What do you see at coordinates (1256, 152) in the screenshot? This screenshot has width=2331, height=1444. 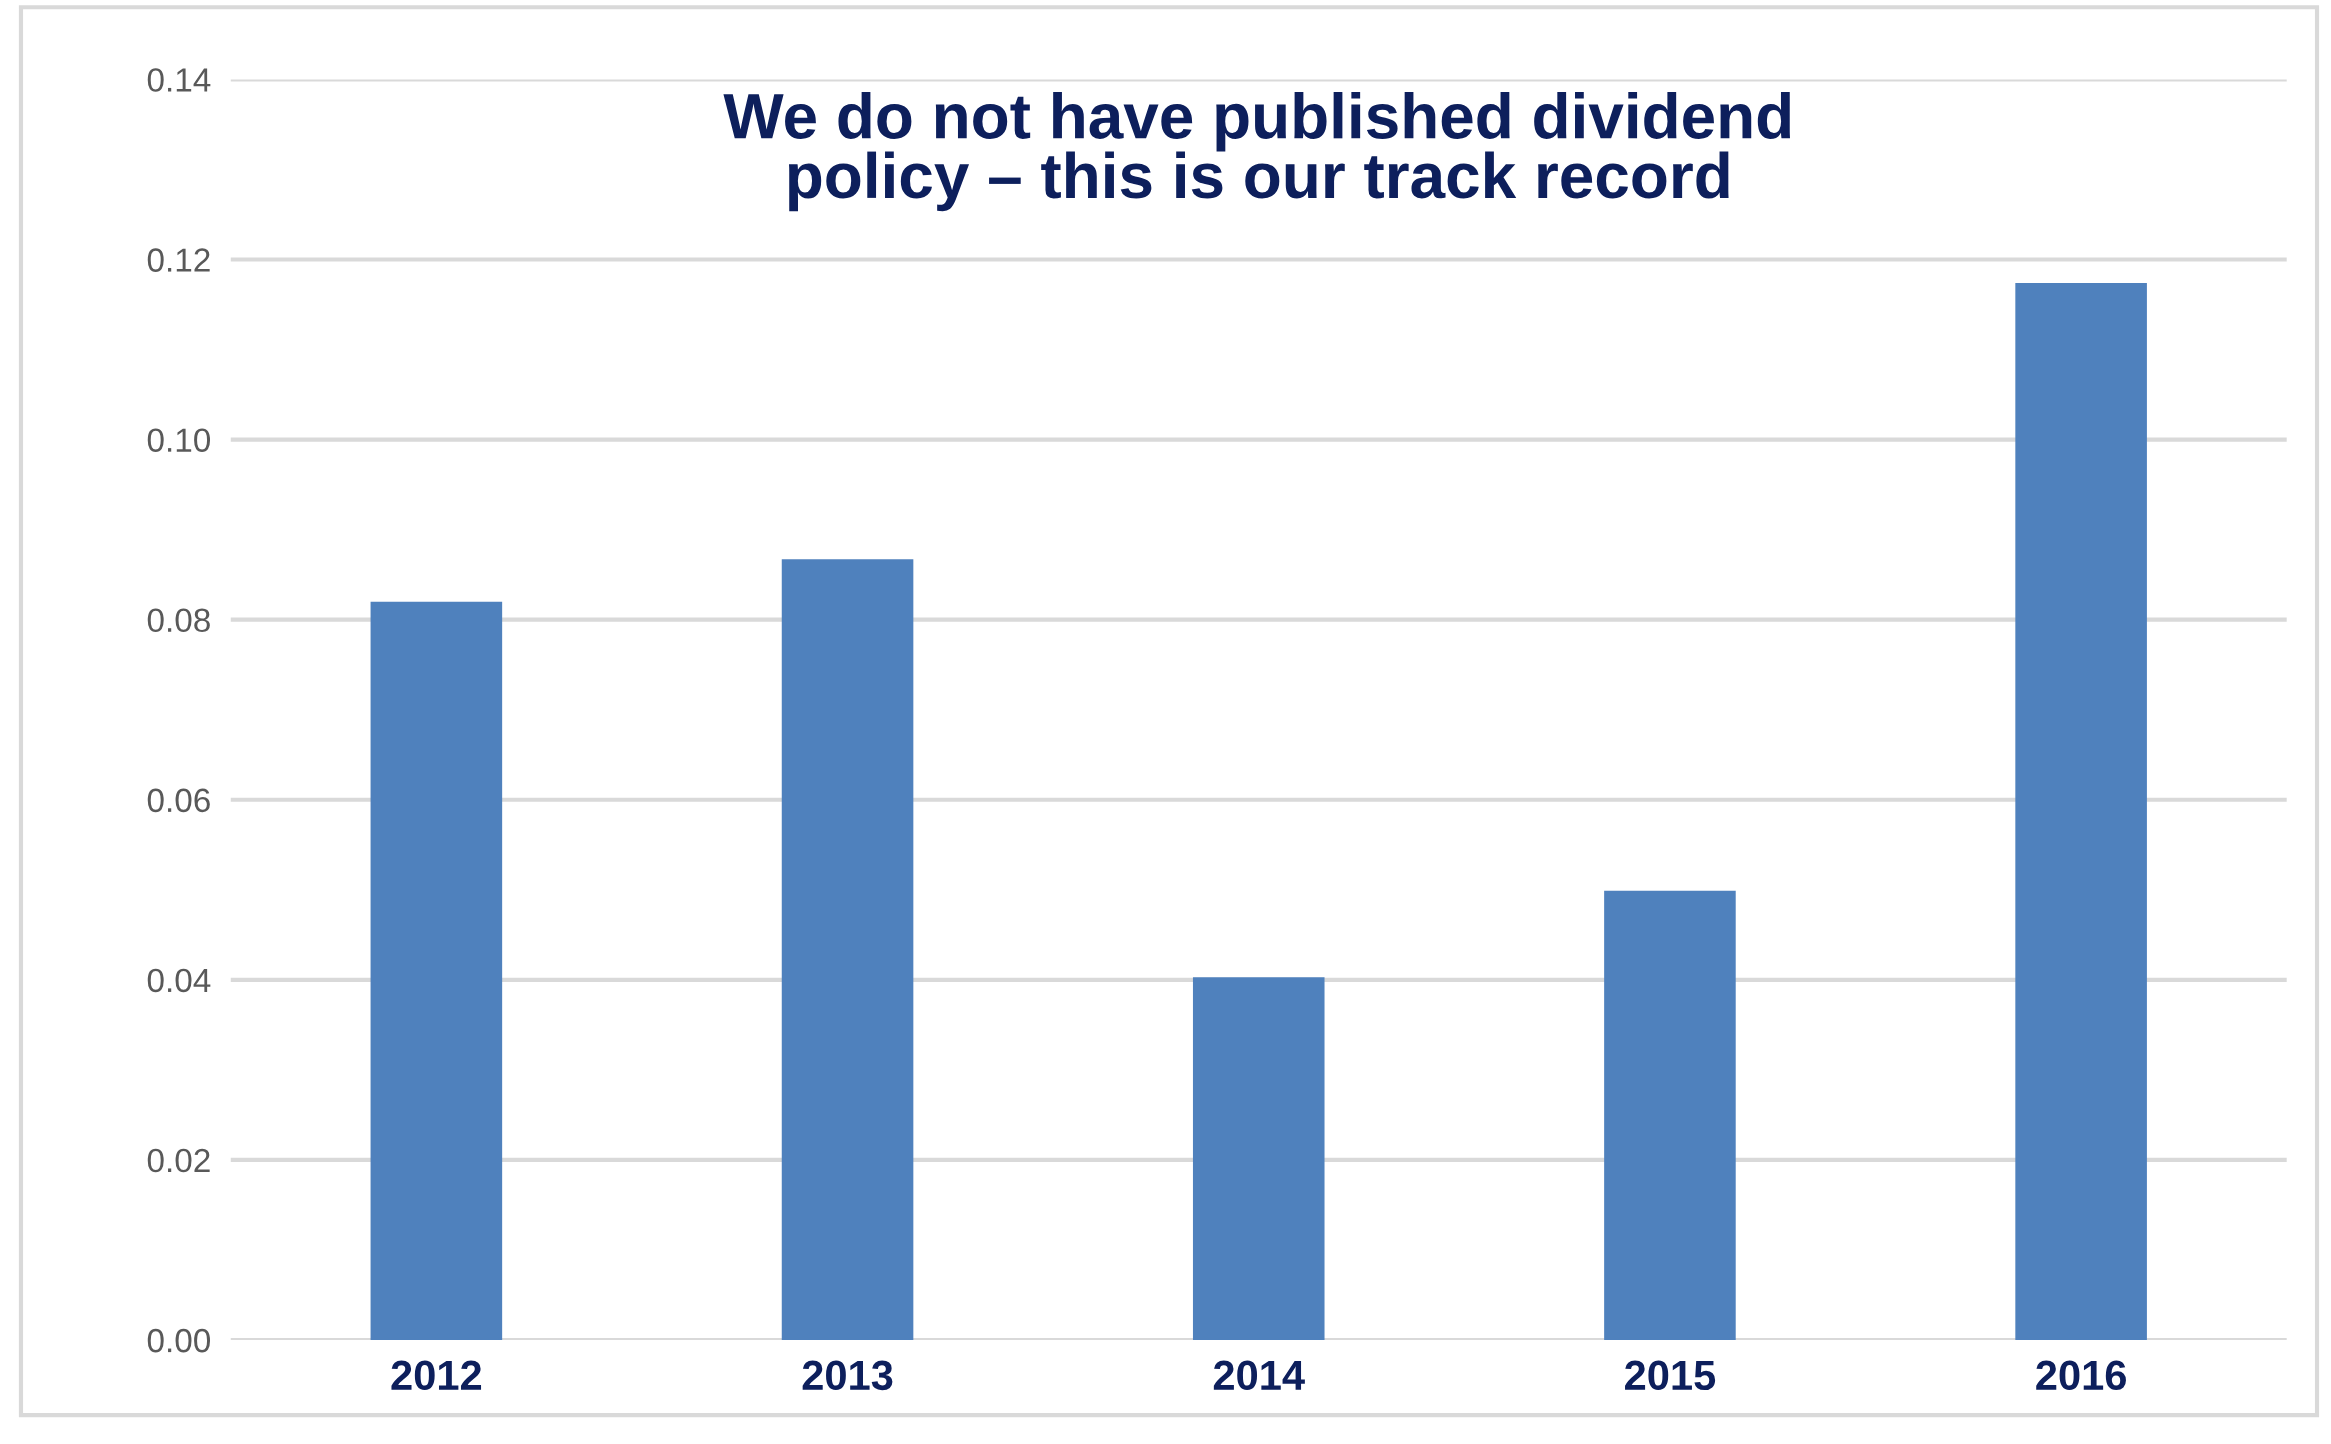 I see `text: We do not have published dividend policy – this is our track record` at bounding box center [1256, 152].